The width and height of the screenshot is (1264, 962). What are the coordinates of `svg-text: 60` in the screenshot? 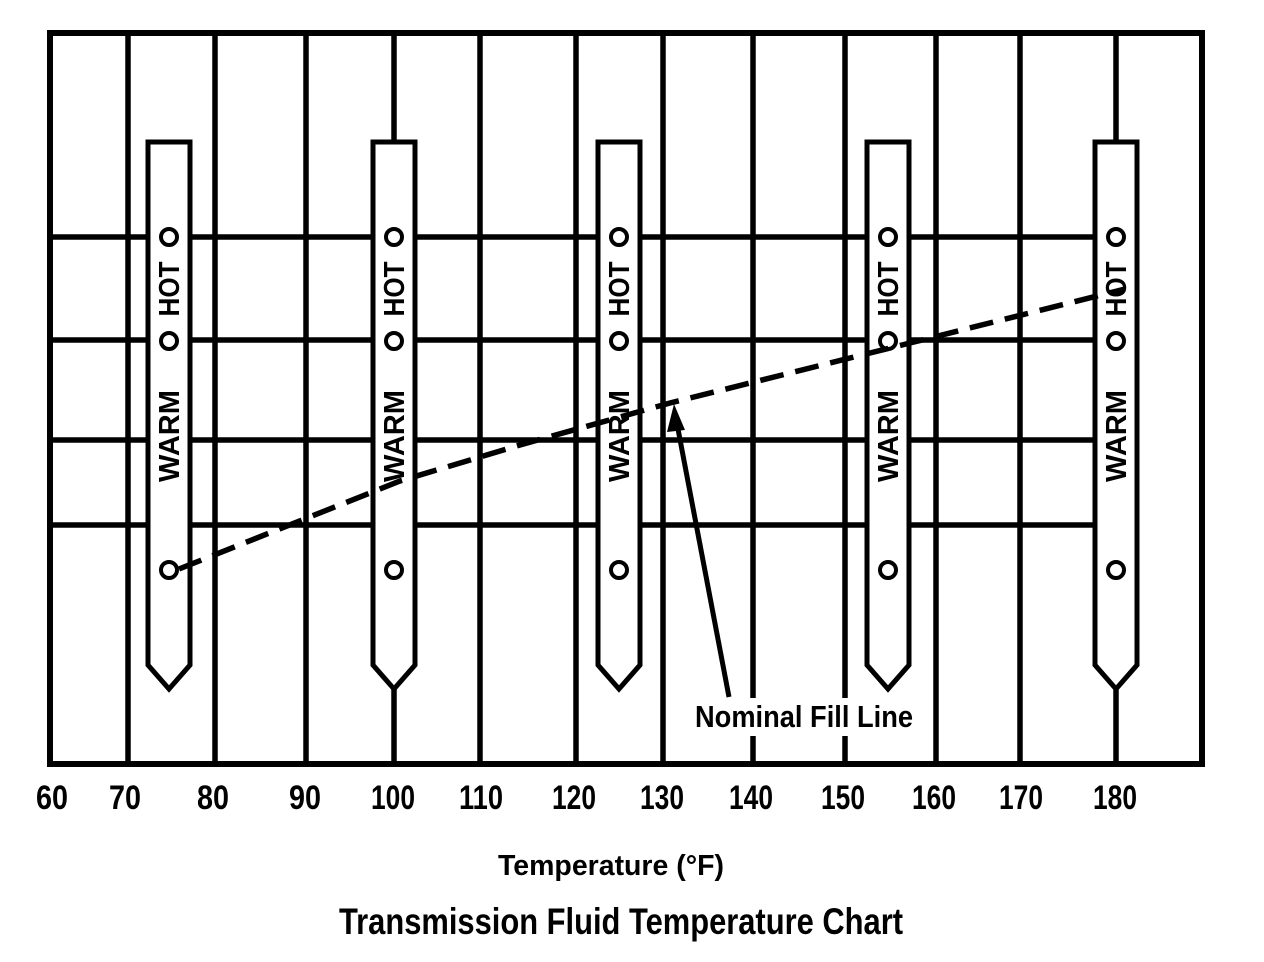 It's located at (52, 798).